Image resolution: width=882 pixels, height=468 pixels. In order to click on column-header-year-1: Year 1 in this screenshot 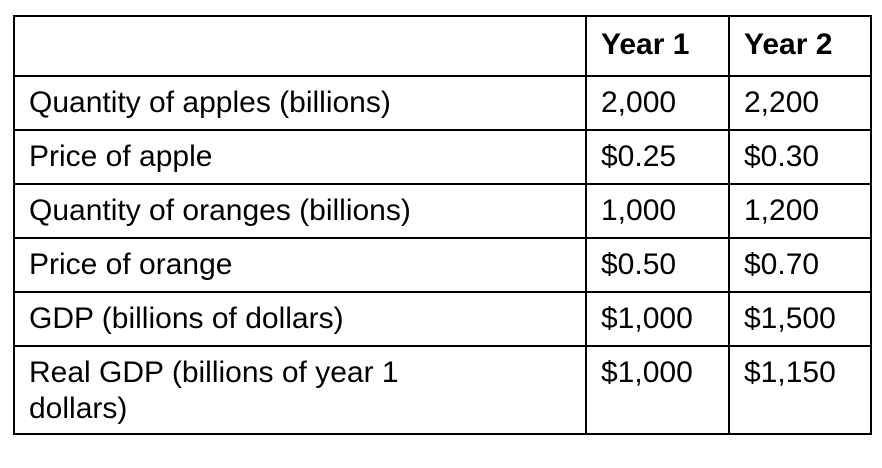, I will do `click(657, 46)`.